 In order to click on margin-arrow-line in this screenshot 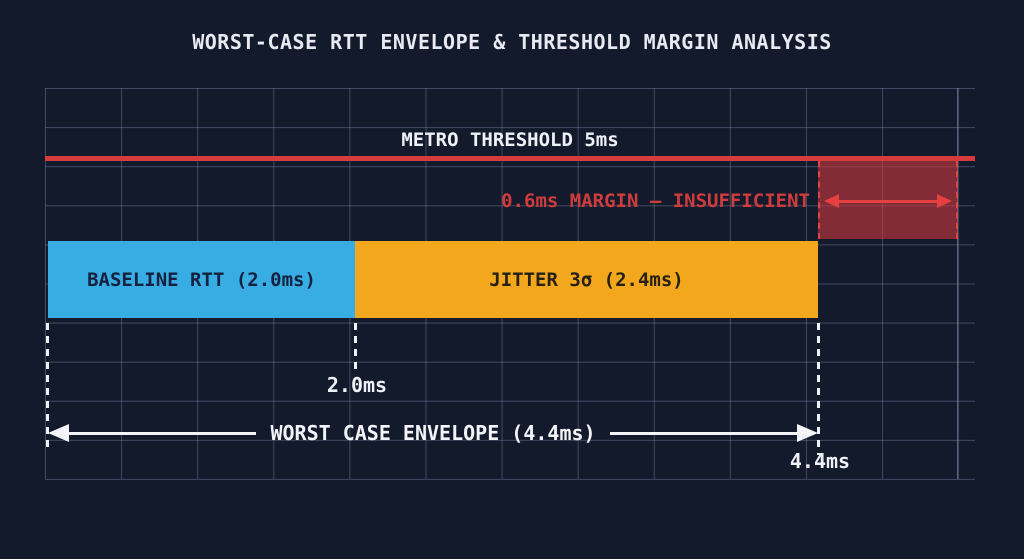, I will do `click(888, 201)`.